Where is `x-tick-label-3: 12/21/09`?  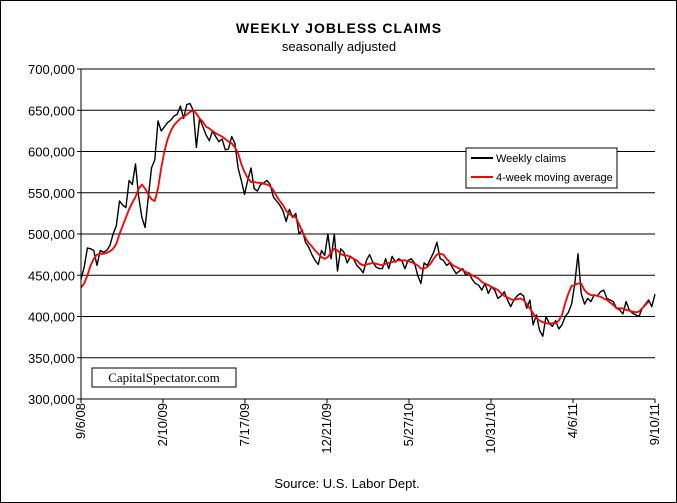
x-tick-label-3: 12/21/09 is located at coordinates (326, 428).